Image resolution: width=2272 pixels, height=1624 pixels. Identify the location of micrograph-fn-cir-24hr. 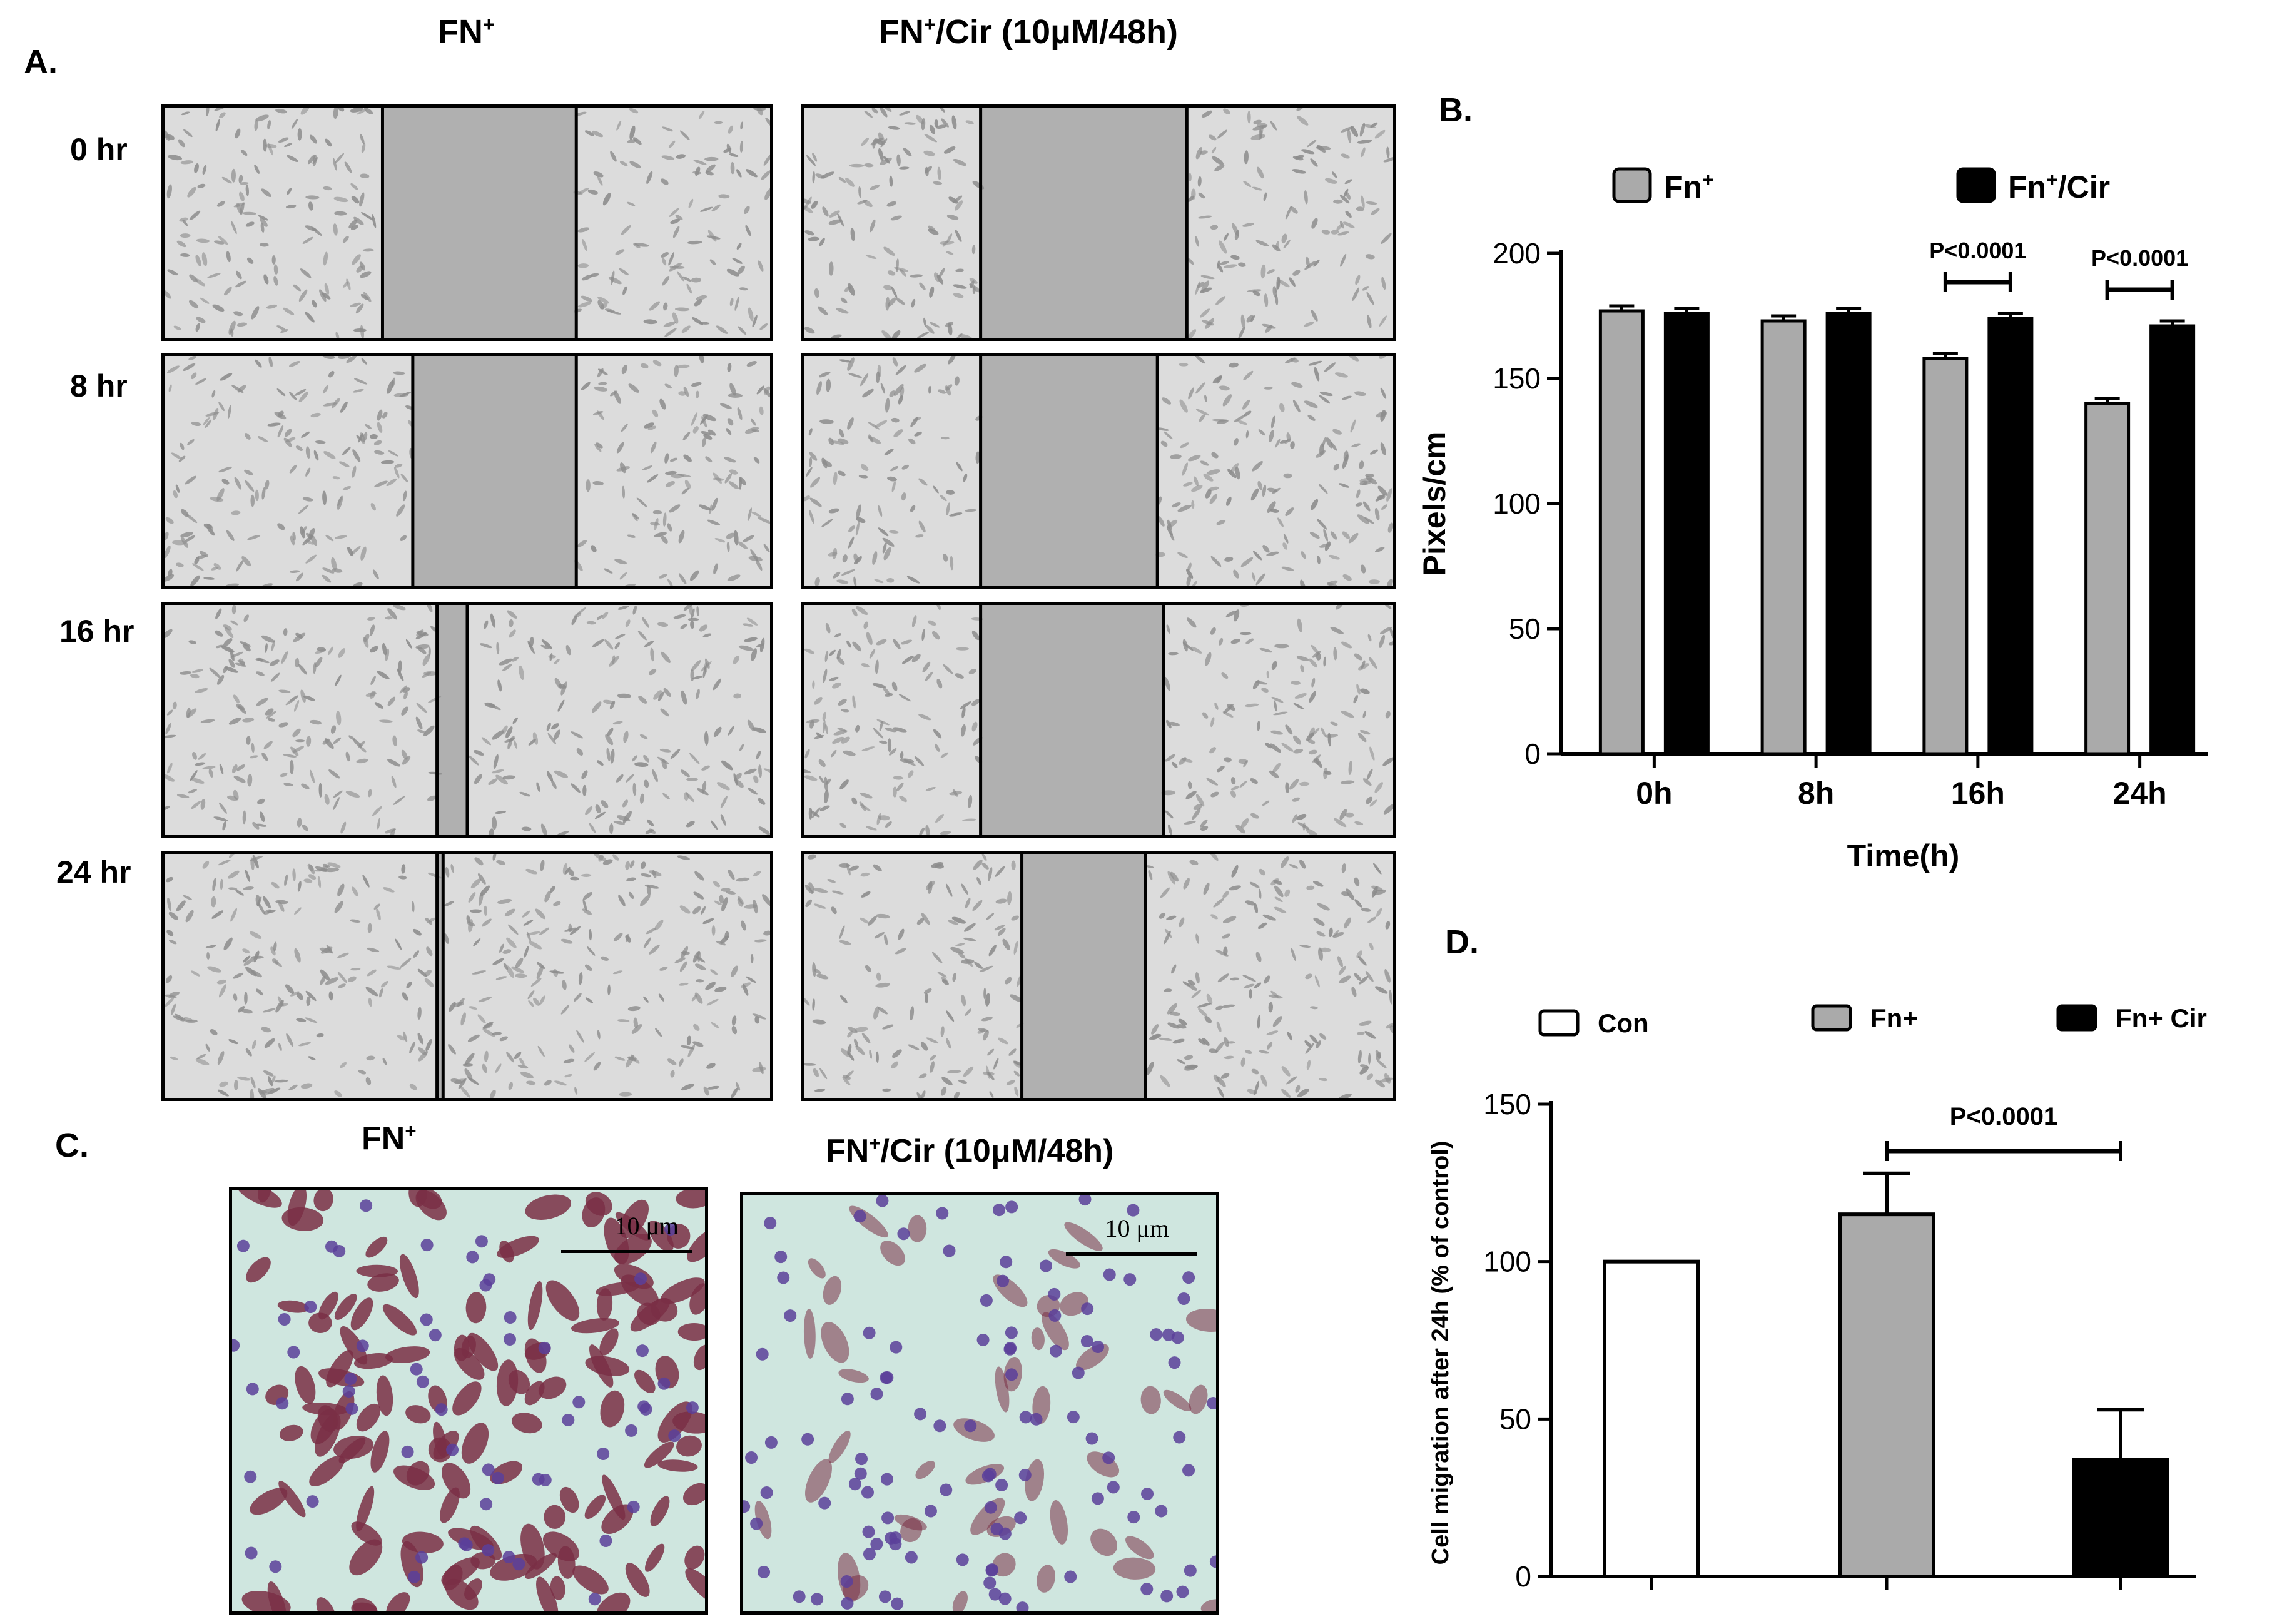
(1098, 976).